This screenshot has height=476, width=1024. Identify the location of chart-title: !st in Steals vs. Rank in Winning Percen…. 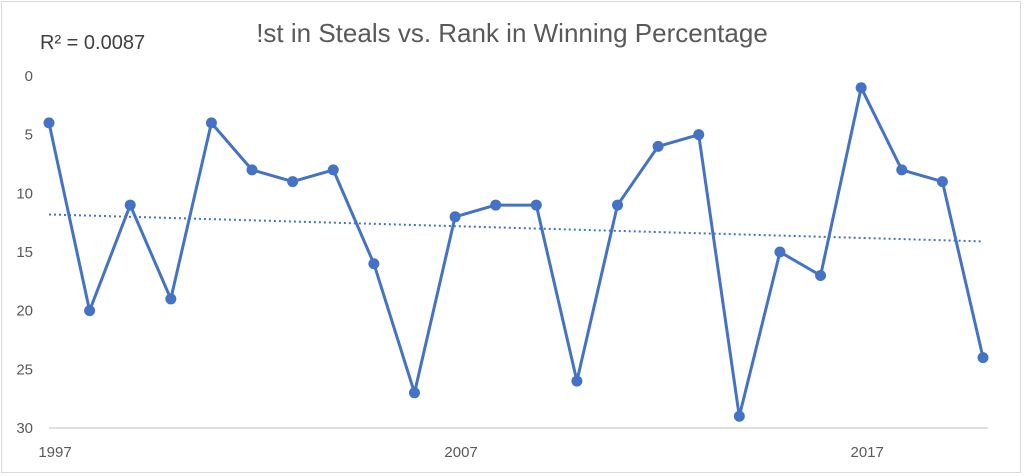
(512, 33).